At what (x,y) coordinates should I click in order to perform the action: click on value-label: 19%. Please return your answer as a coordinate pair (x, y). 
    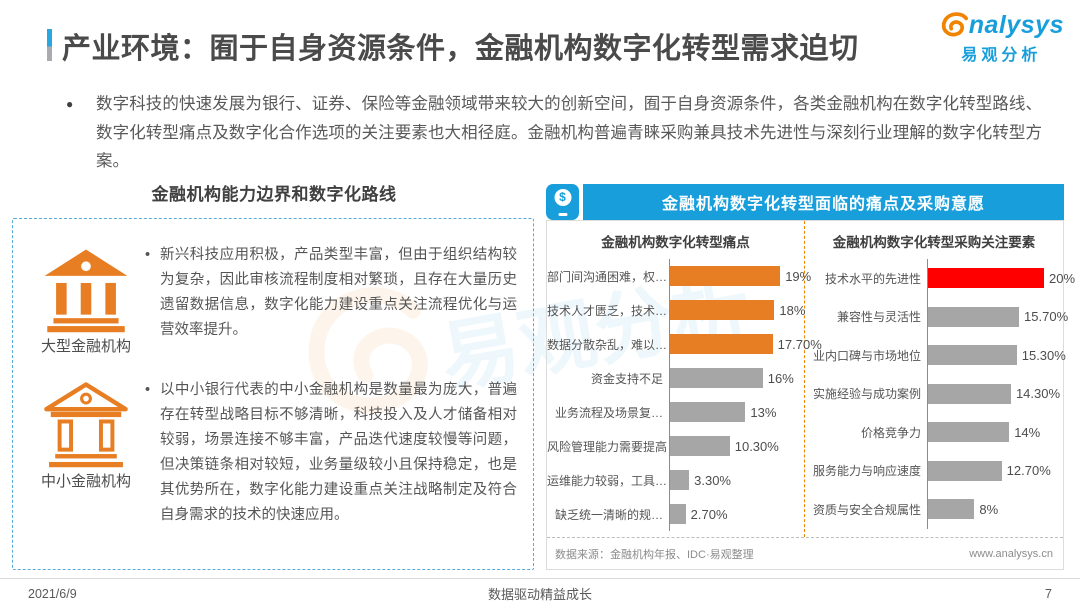
    Looking at the image, I should click on (798, 276).